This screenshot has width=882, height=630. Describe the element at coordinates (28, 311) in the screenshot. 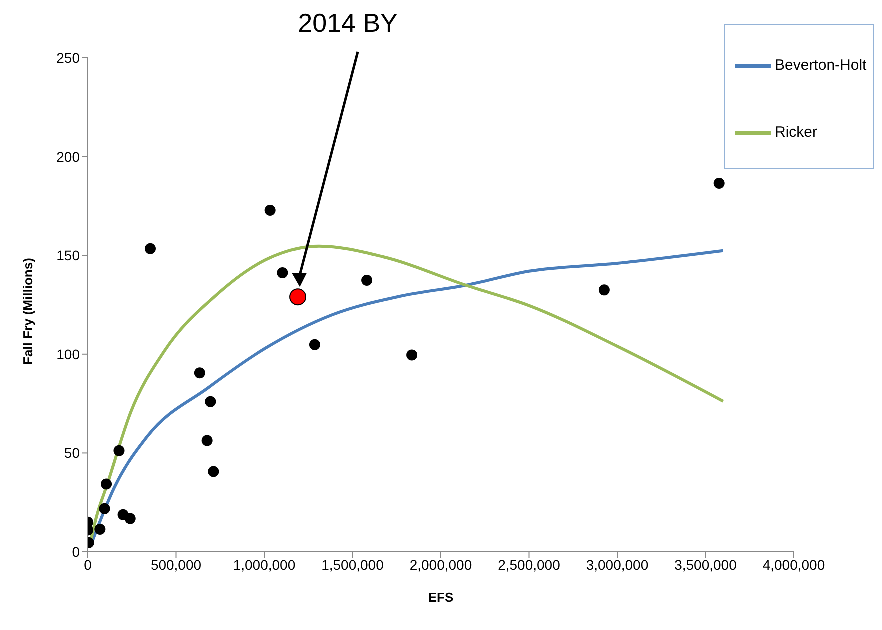

I see `y-axis-title: Fall Fry (Millions)` at that location.